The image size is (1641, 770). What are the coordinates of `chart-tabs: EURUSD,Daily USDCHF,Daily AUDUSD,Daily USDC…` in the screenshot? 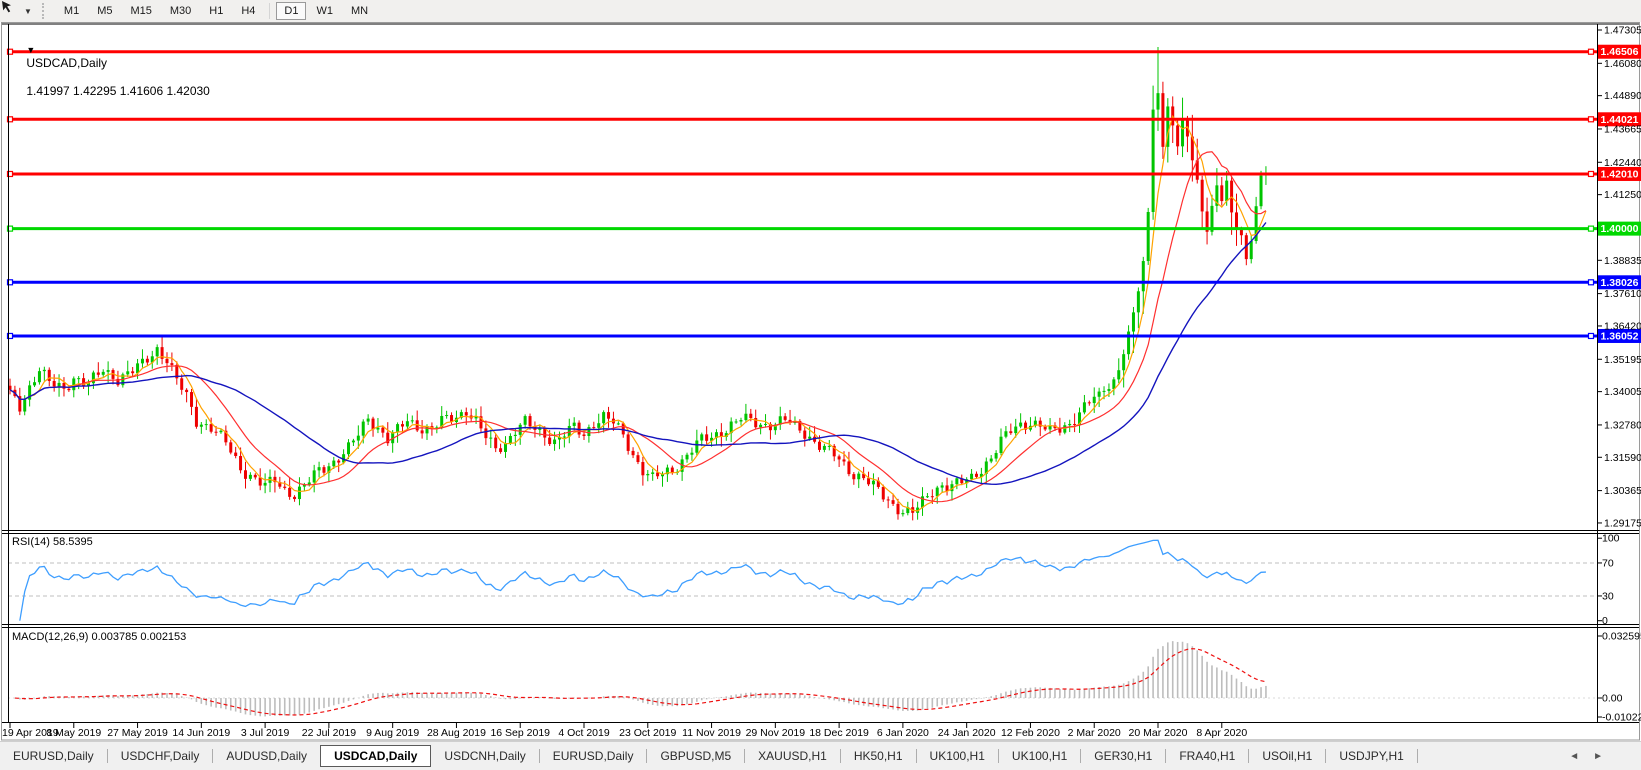 It's located at (709, 756).